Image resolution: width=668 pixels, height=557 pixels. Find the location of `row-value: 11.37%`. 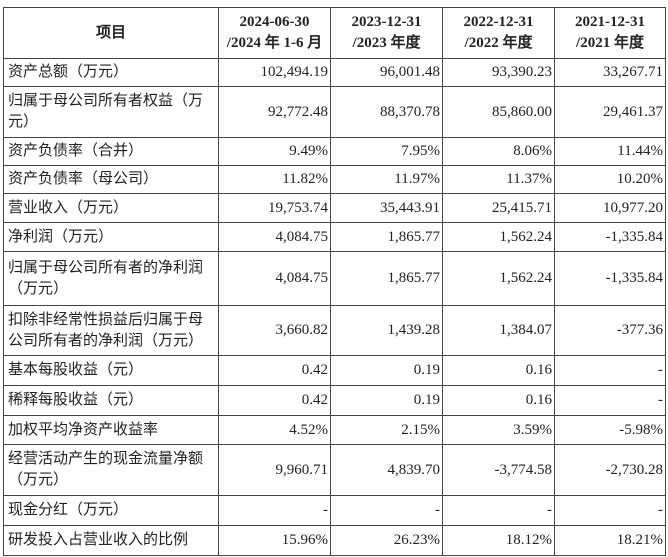

row-value: 11.37% is located at coordinates (498, 179).